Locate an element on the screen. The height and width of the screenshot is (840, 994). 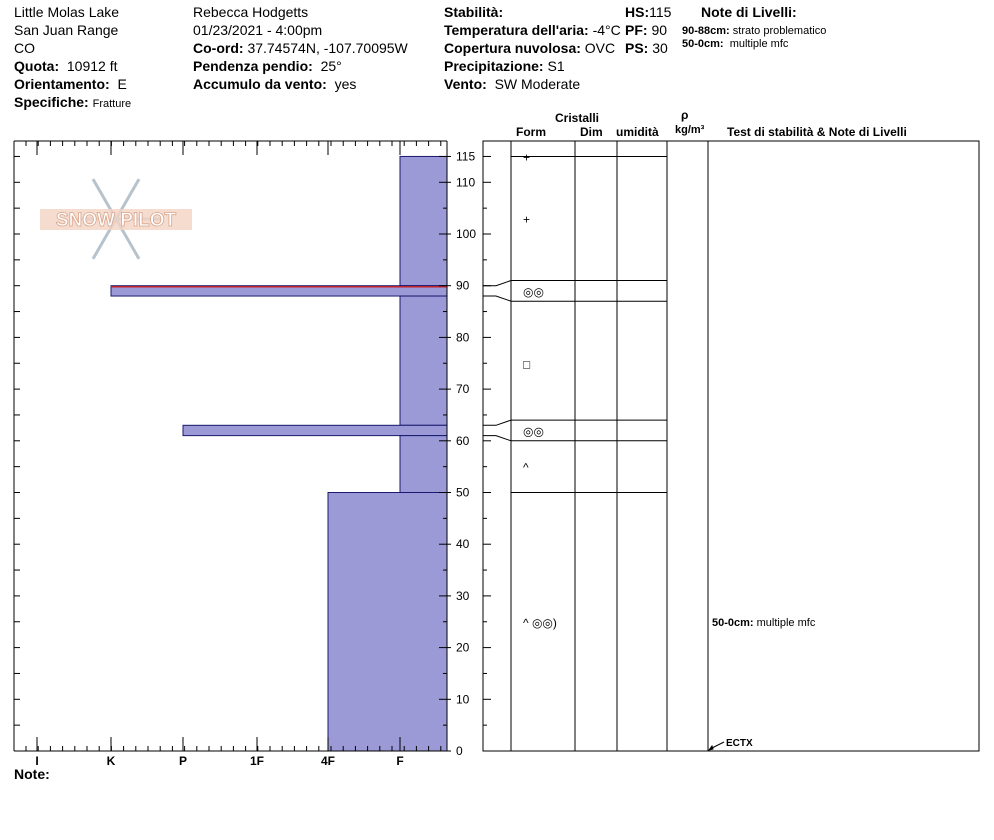
ps-label: PS: is located at coordinates (637, 48).